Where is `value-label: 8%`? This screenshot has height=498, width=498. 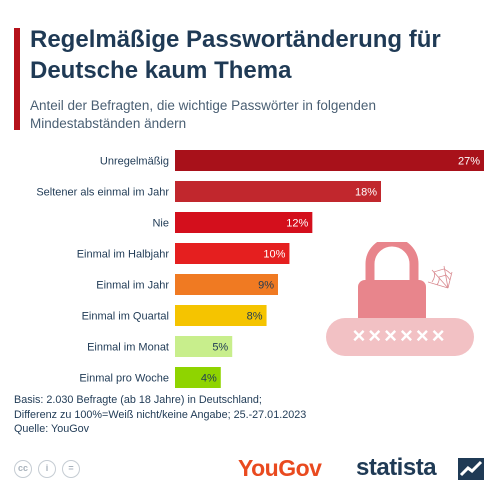 value-label: 8% is located at coordinates (255, 317).